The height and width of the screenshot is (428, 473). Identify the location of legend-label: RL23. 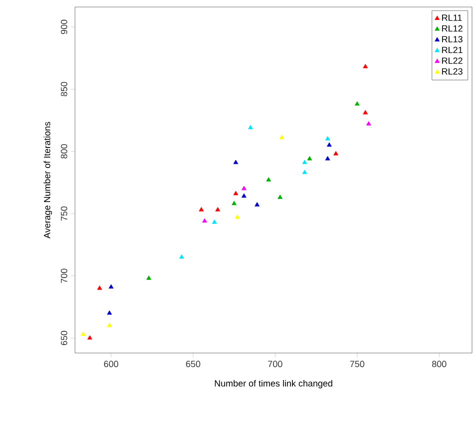
(452, 71).